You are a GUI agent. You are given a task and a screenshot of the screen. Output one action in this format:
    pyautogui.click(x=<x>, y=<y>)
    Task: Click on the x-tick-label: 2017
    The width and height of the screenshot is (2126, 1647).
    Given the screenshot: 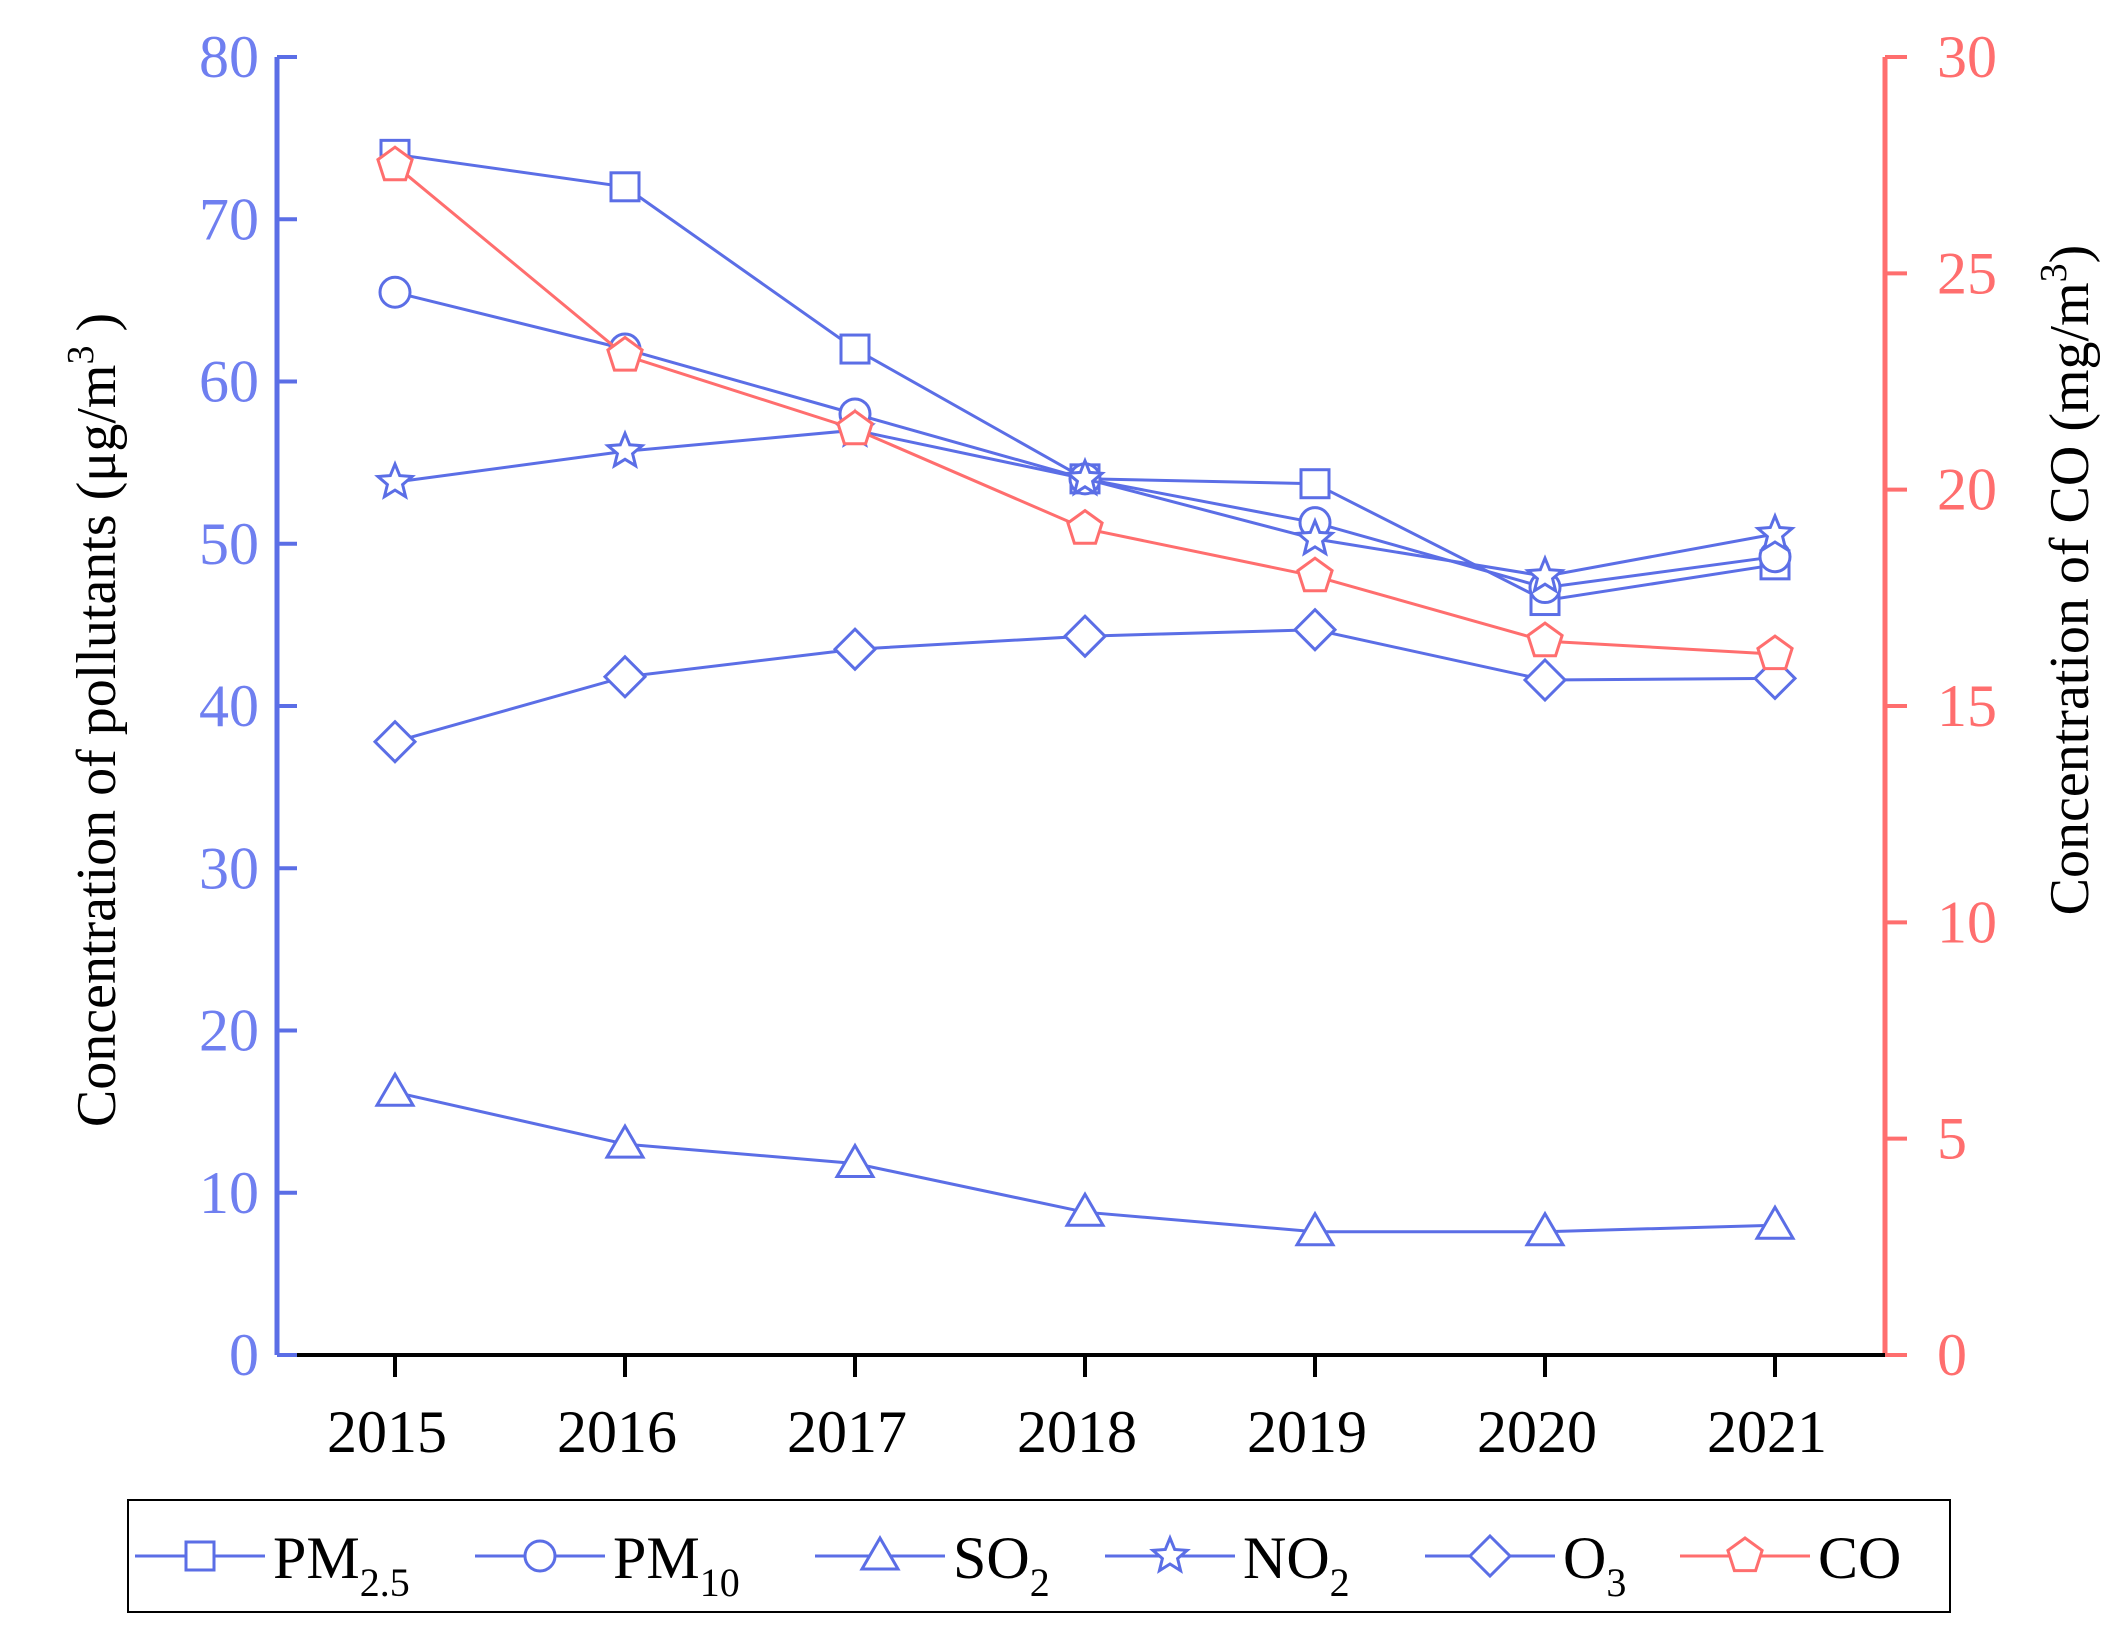 What is the action you would take?
    pyautogui.click(x=847, y=1432)
    